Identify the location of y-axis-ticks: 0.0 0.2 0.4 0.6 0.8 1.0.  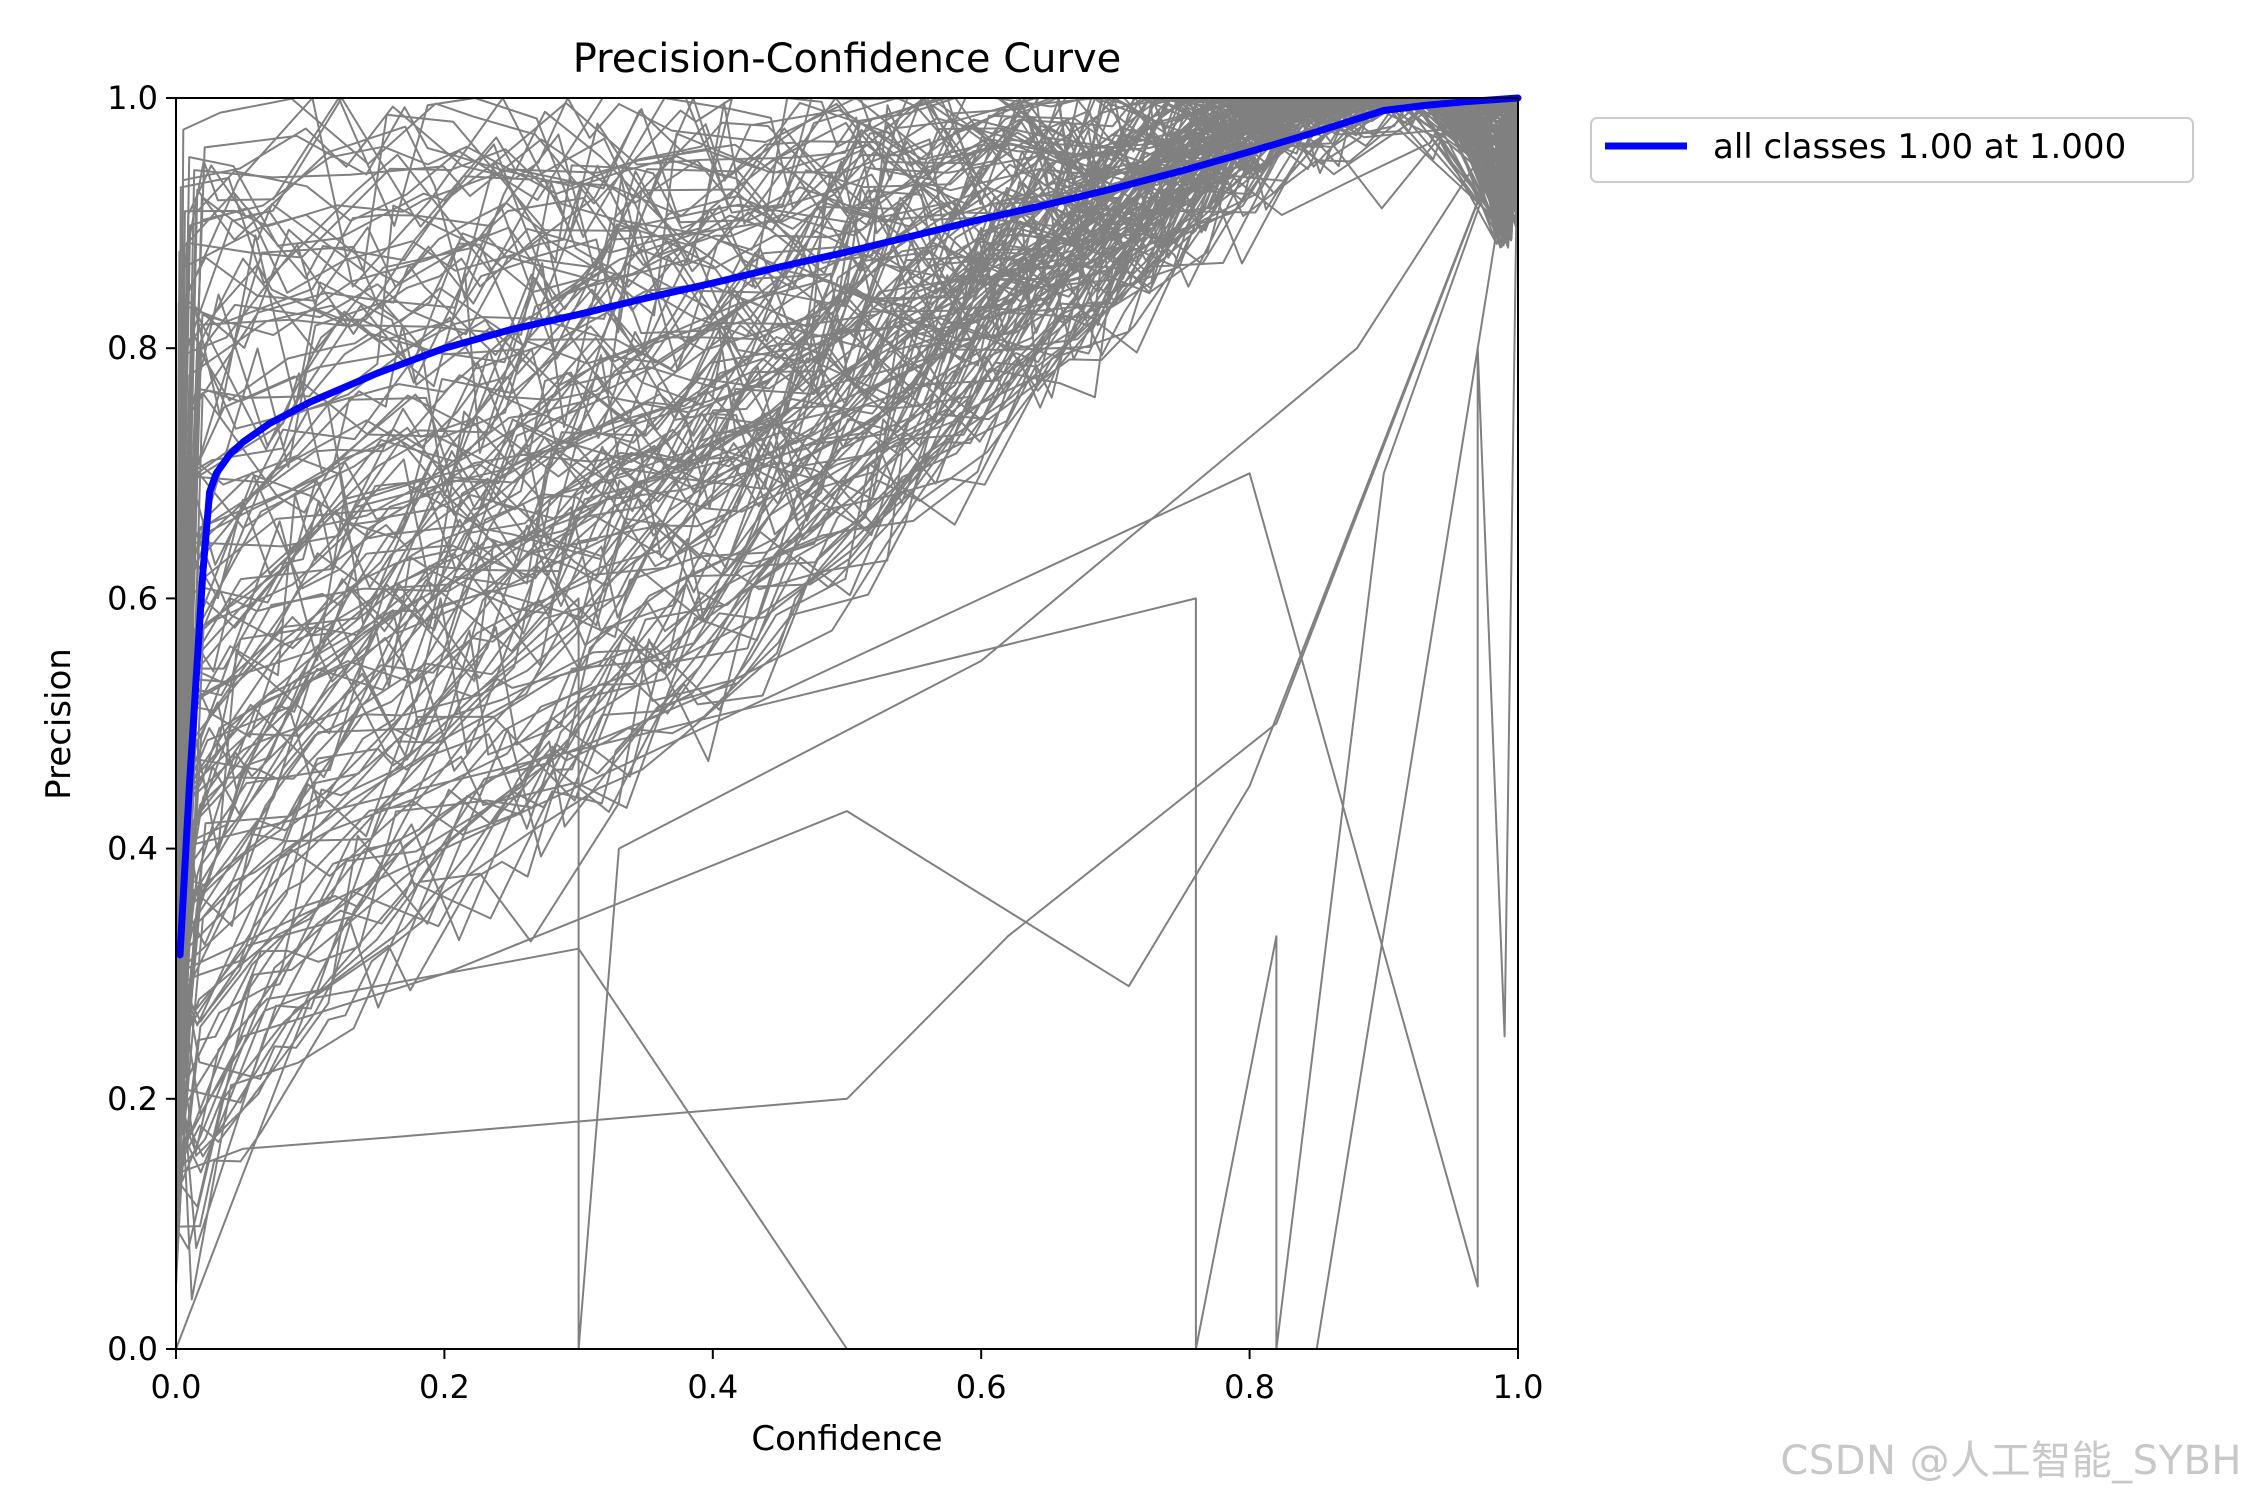
(141, 723).